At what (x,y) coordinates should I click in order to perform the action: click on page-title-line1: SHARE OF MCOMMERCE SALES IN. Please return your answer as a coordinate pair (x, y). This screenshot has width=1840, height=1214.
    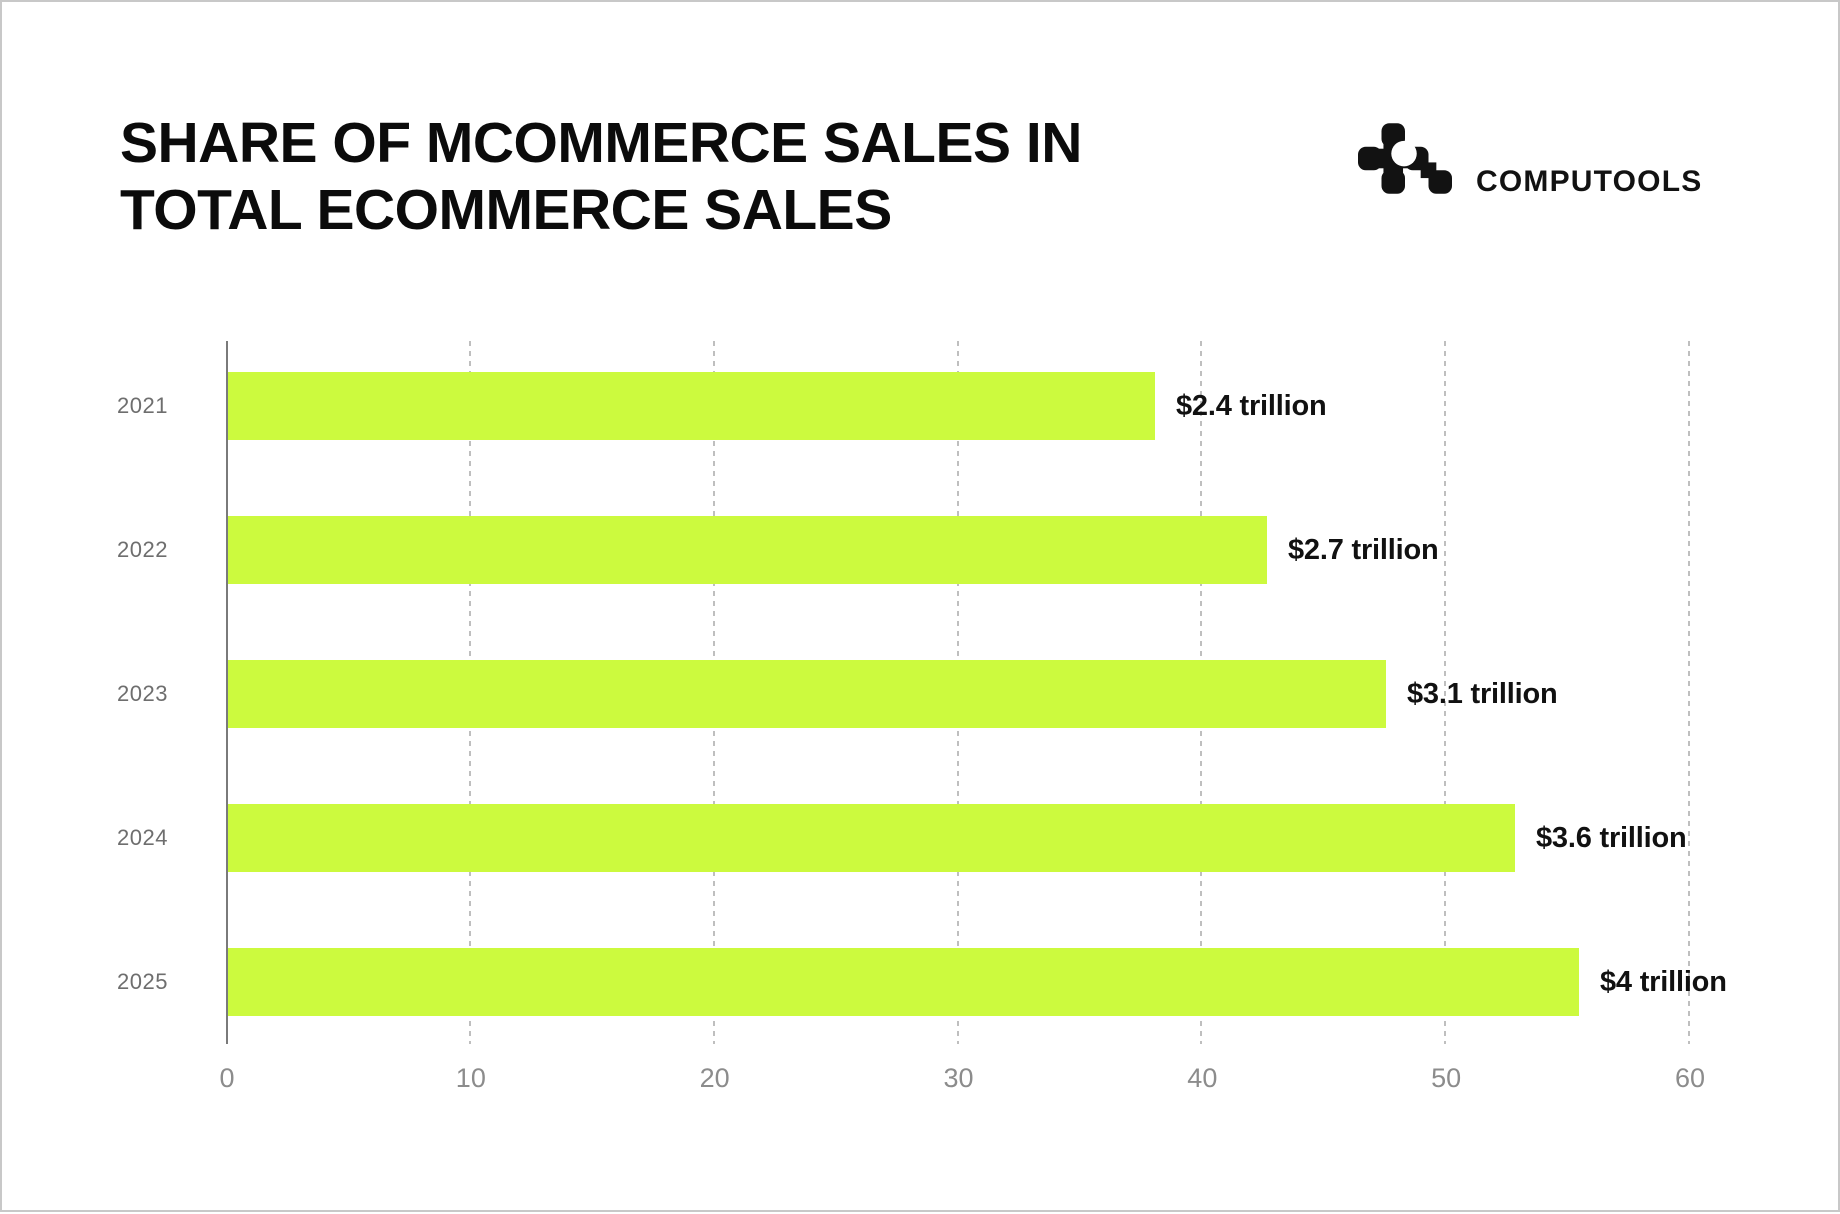
    Looking at the image, I should click on (601, 143).